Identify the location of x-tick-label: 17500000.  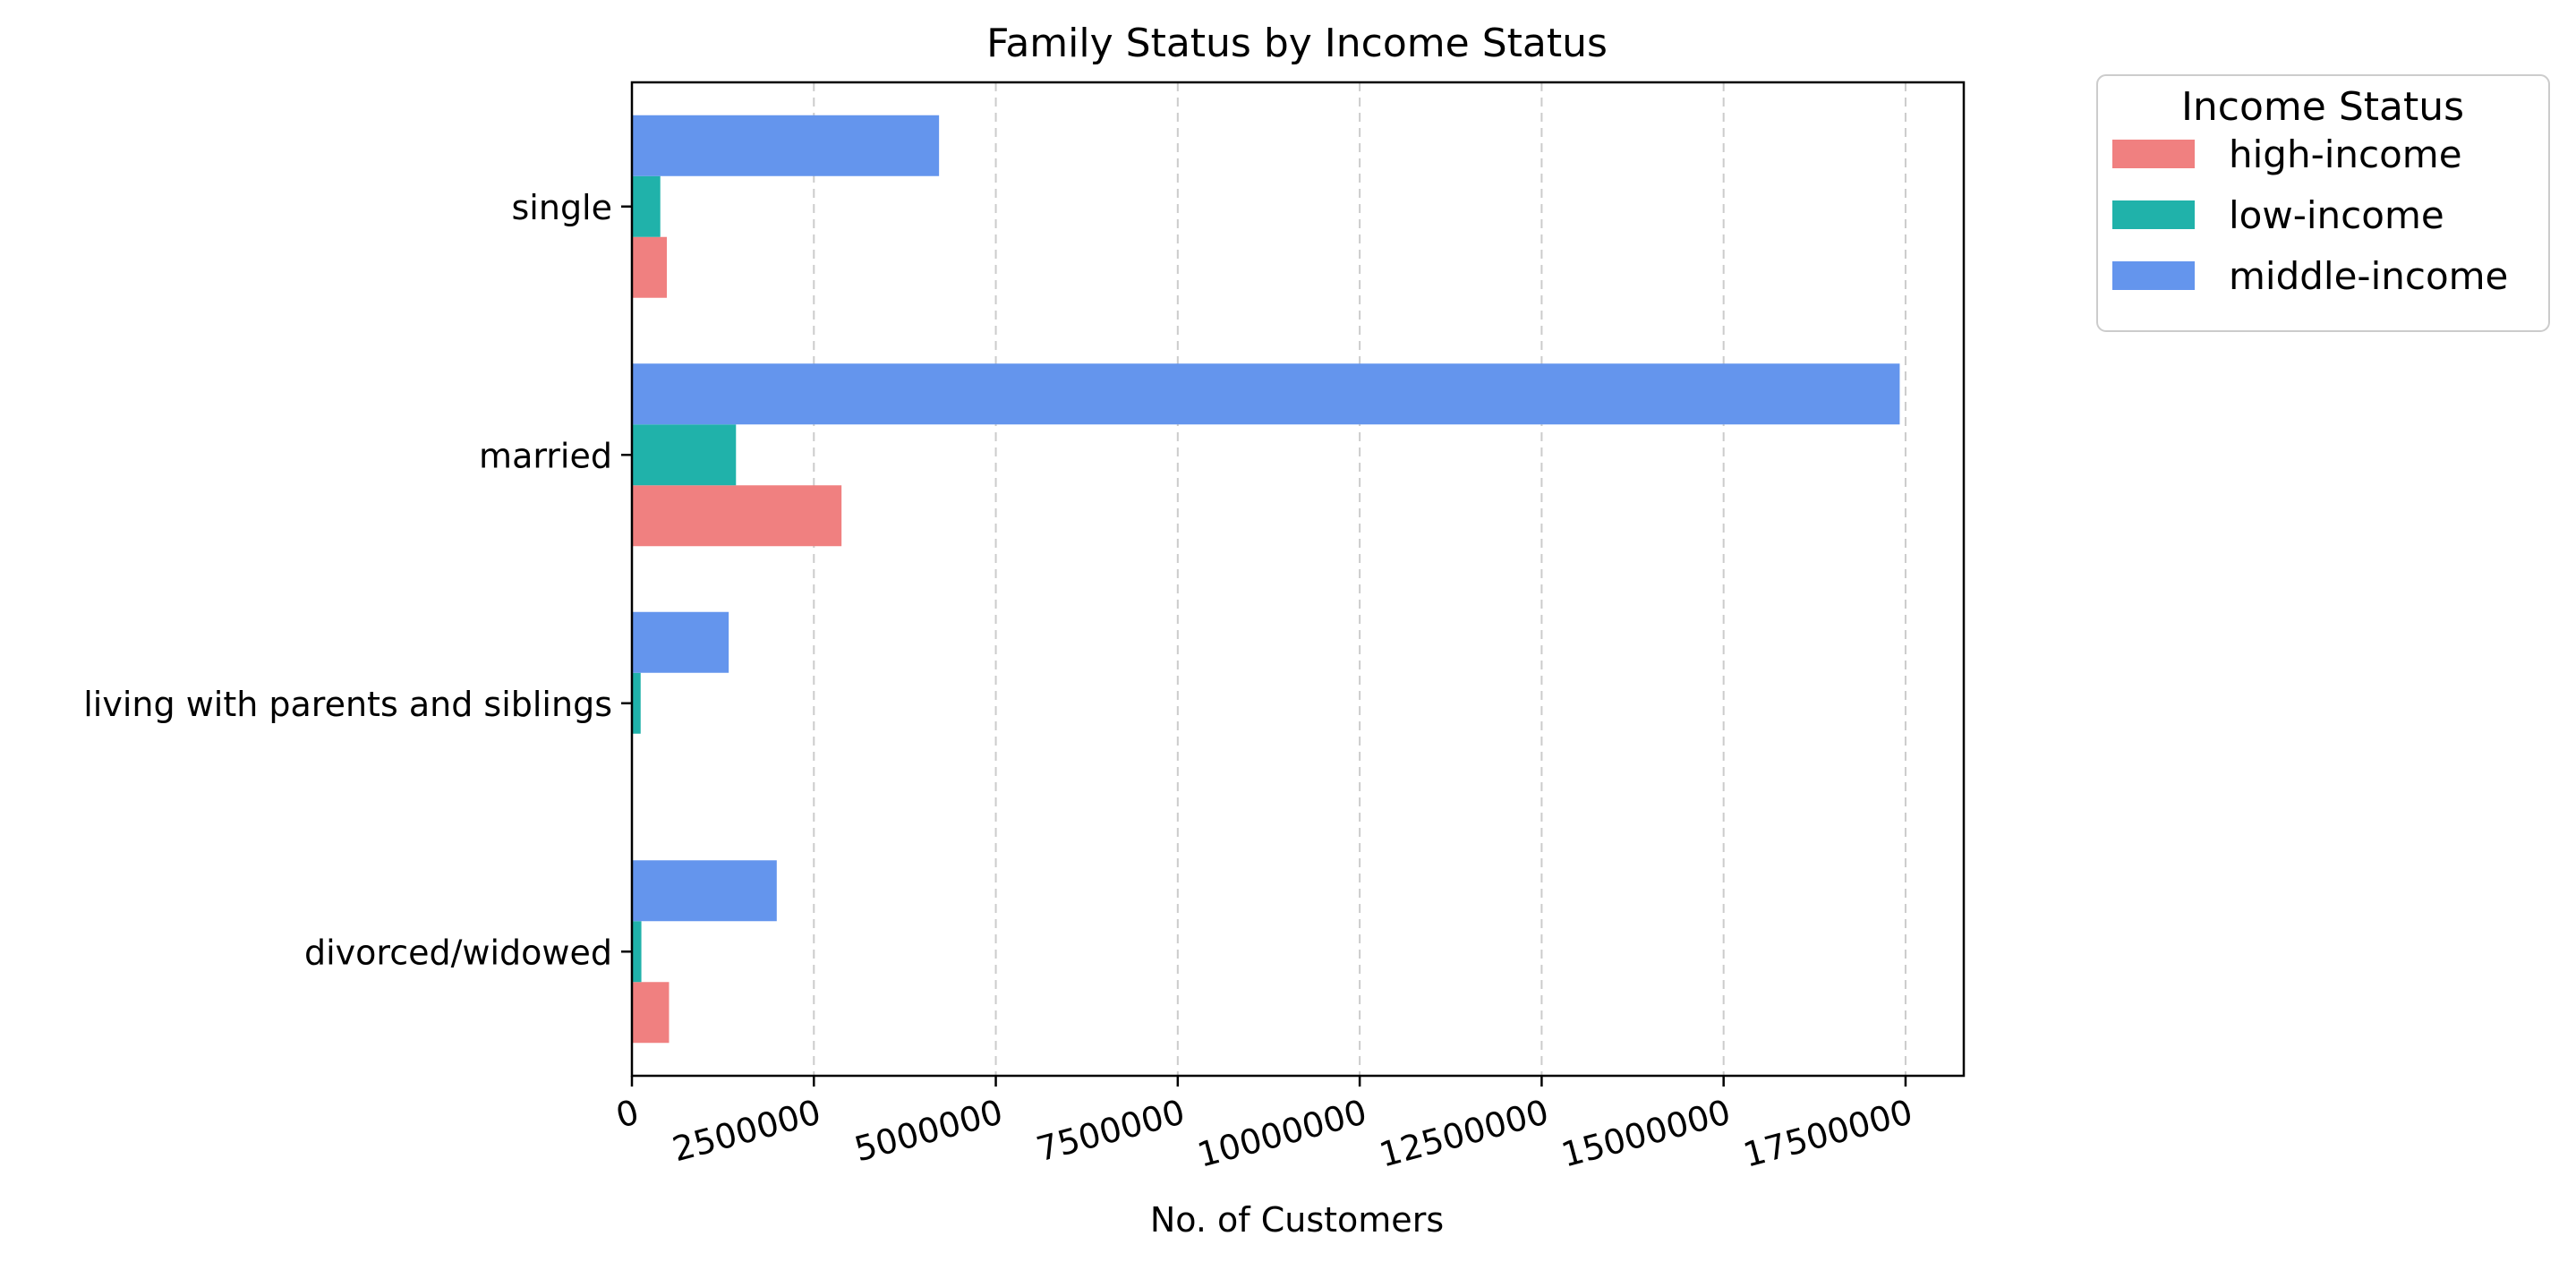
(1827, 1134).